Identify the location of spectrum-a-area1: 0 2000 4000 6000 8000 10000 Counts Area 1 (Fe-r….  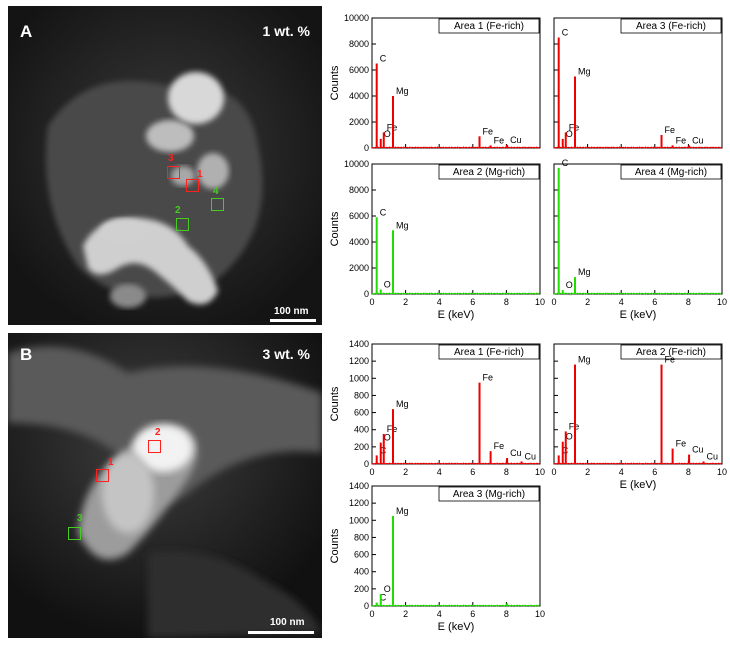
(442, 83).